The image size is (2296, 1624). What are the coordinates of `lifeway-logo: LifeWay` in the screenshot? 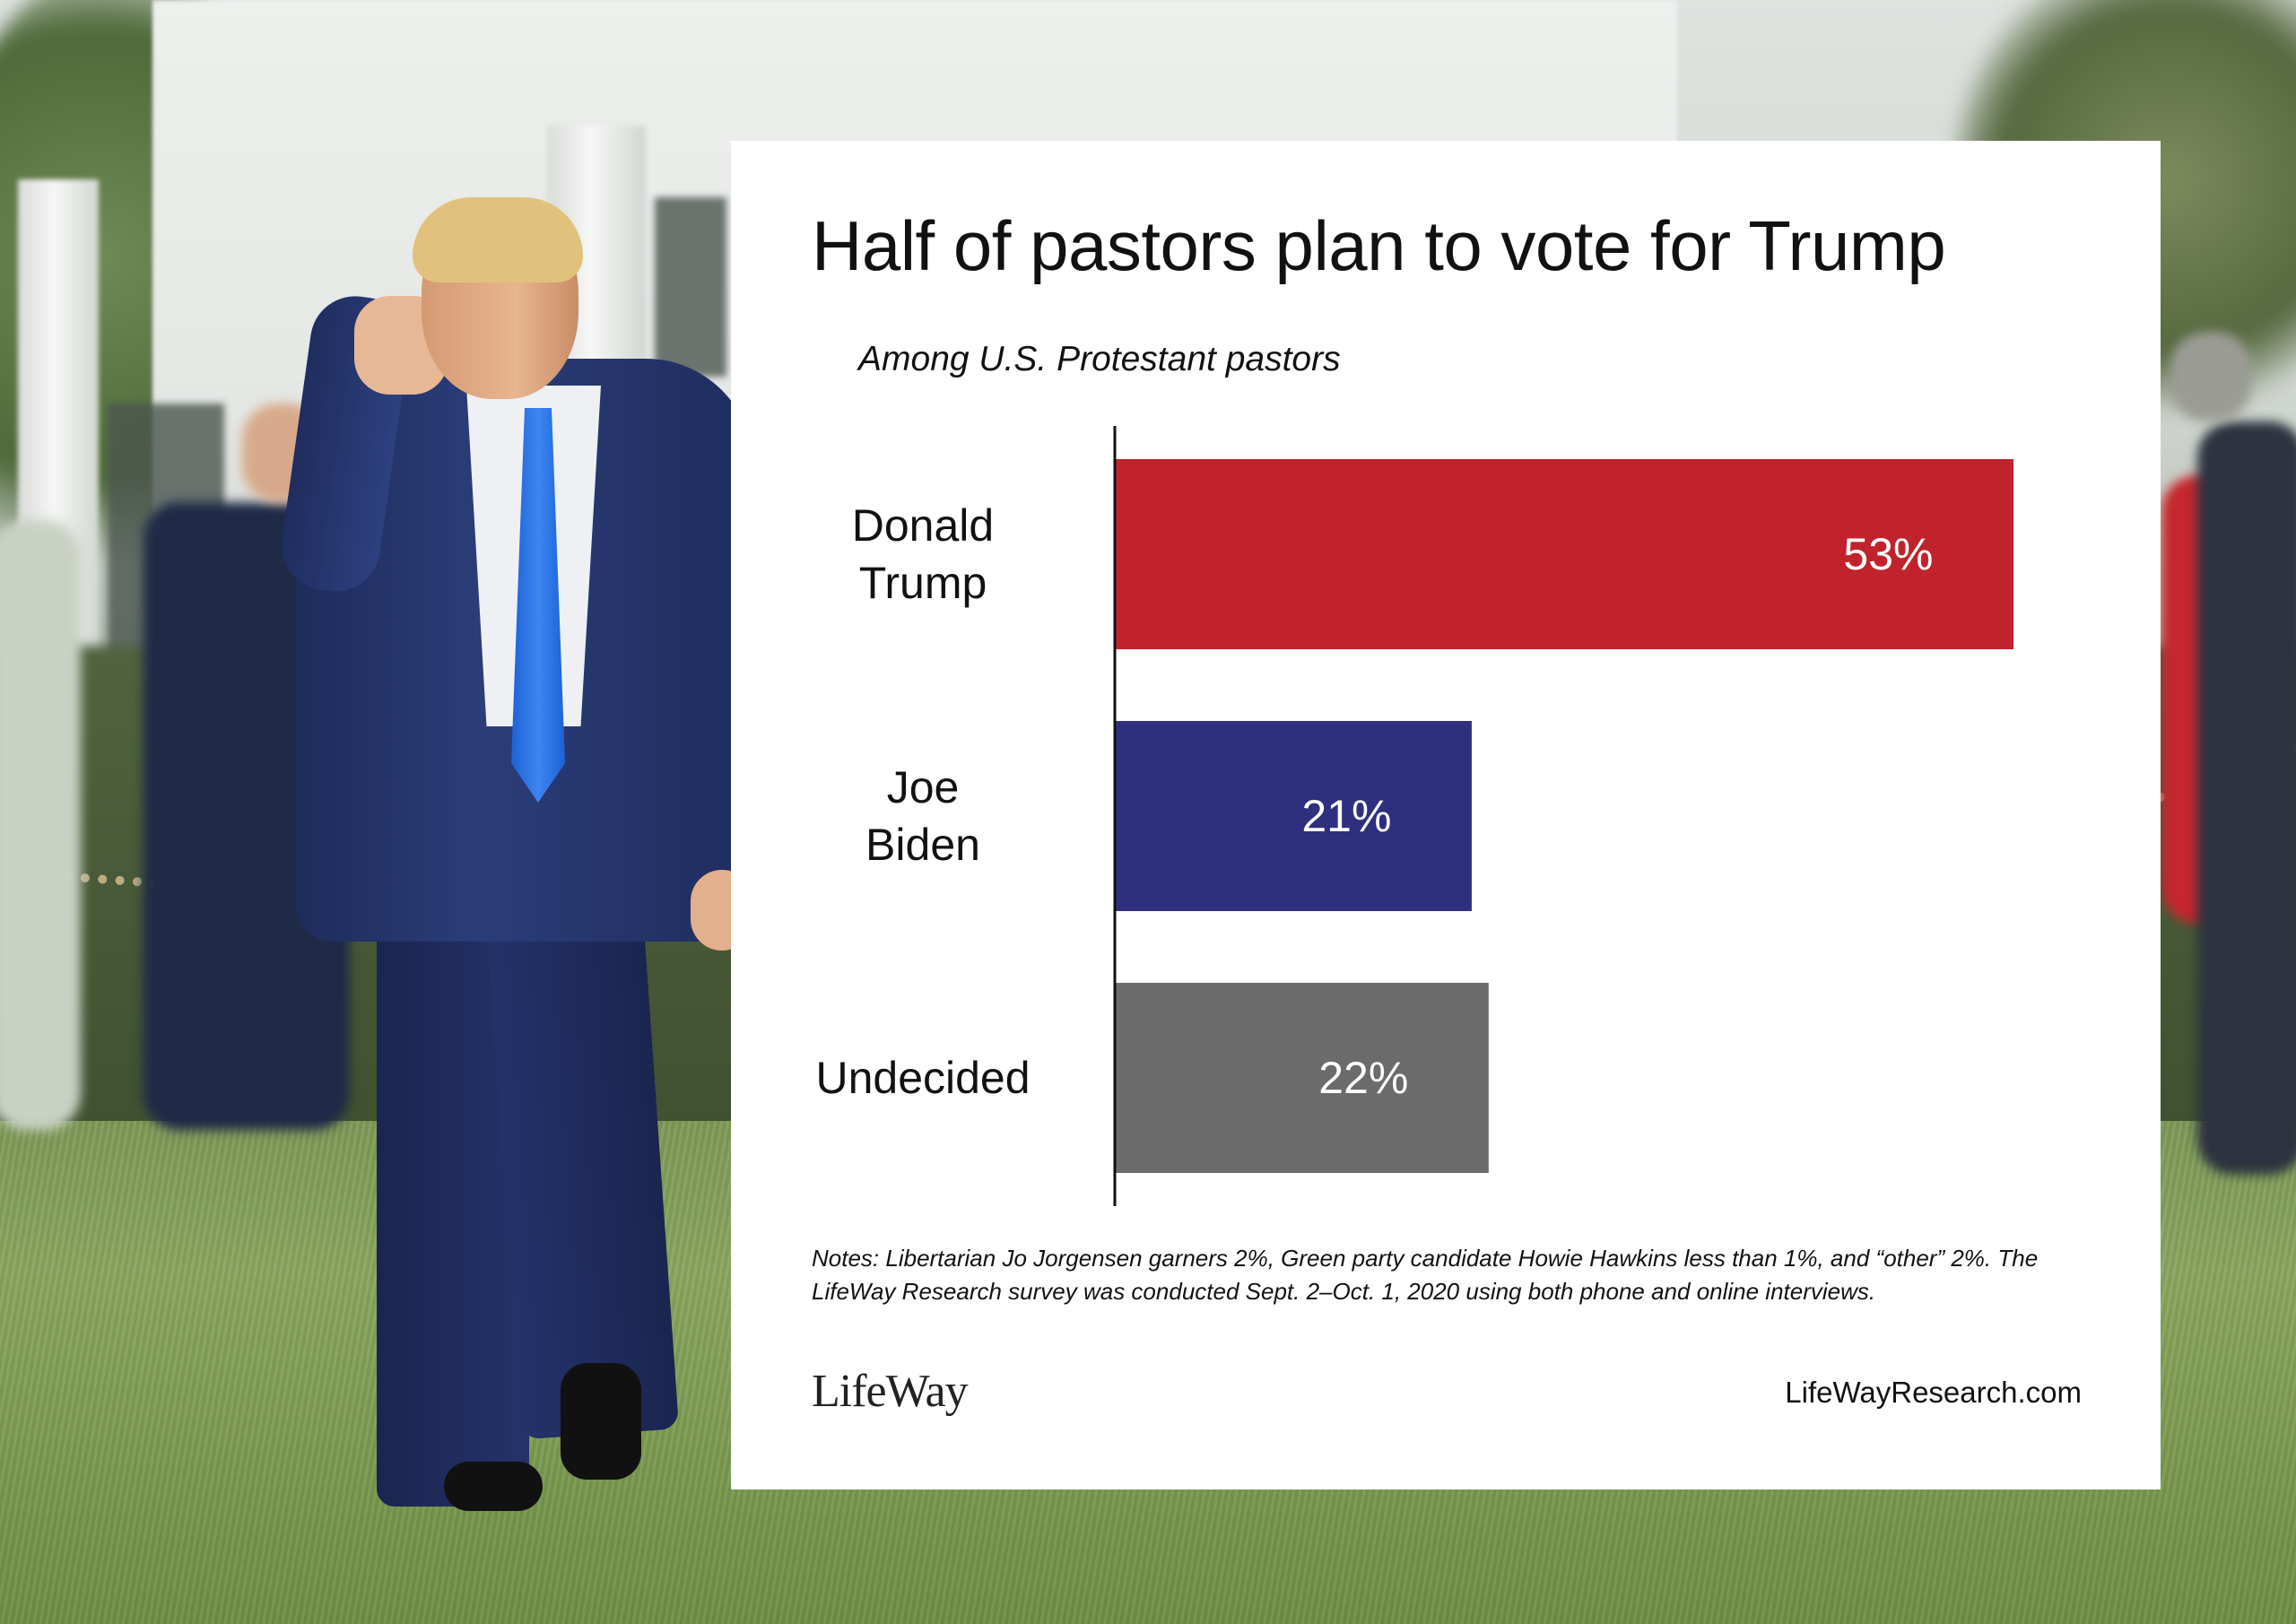 It's located at (890, 1391).